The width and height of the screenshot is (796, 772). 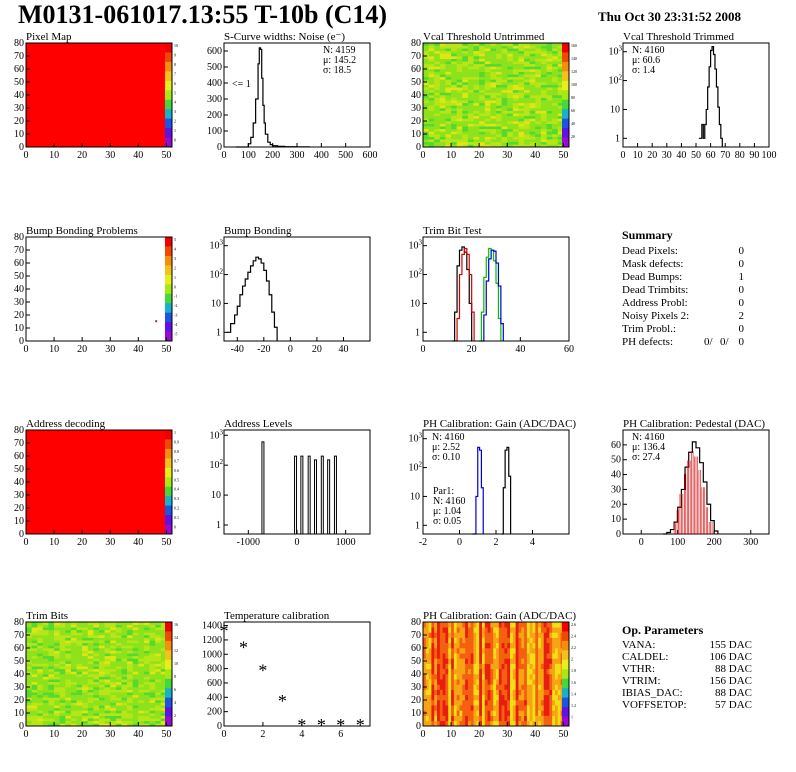 What do you see at coordinates (19, 456) in the screenshot?
I see `y-tick-label: 60` at bounding box center [19, 456].